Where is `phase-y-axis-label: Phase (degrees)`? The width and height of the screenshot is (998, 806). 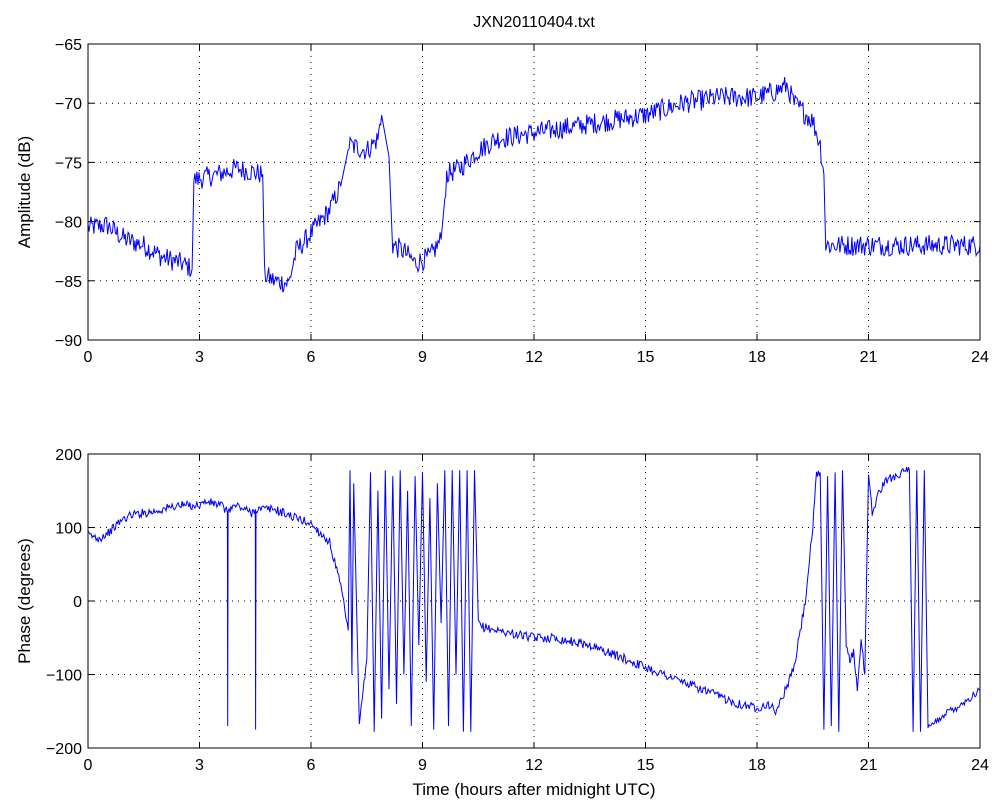
phase-y-axis-label: Phase (degrees) is located at coordinates (24, 601).